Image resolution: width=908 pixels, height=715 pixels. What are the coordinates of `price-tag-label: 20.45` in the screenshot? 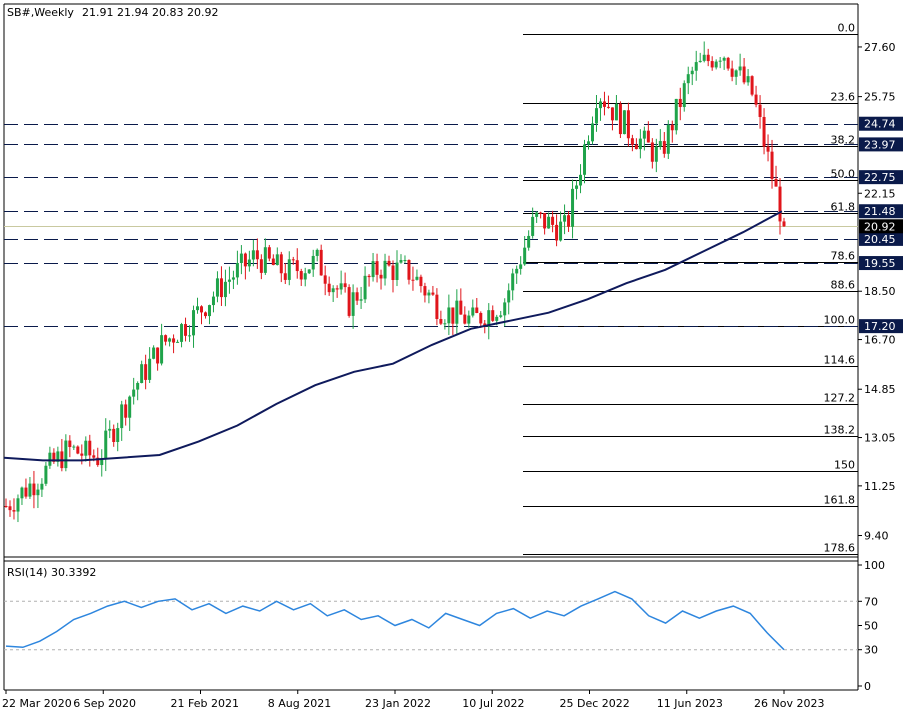 It's located at (880, 239).